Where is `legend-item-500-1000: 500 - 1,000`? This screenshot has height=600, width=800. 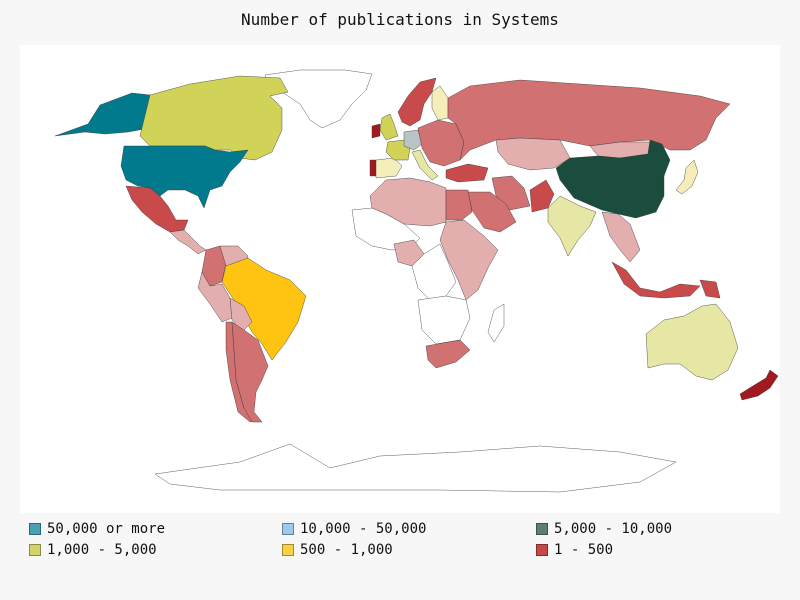
legend-item-500-1000: 500 - 1,000 is located at coordinates (337, 550).